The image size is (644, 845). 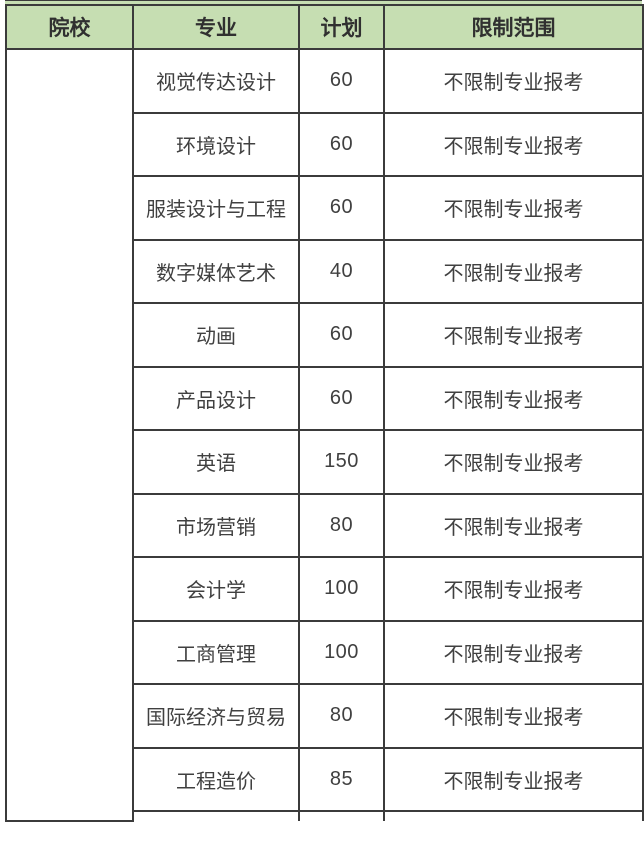 What do you see at coordinates (513, 815) in the screenshot?
I see `scope-cell` at bounding box center [513, 815].